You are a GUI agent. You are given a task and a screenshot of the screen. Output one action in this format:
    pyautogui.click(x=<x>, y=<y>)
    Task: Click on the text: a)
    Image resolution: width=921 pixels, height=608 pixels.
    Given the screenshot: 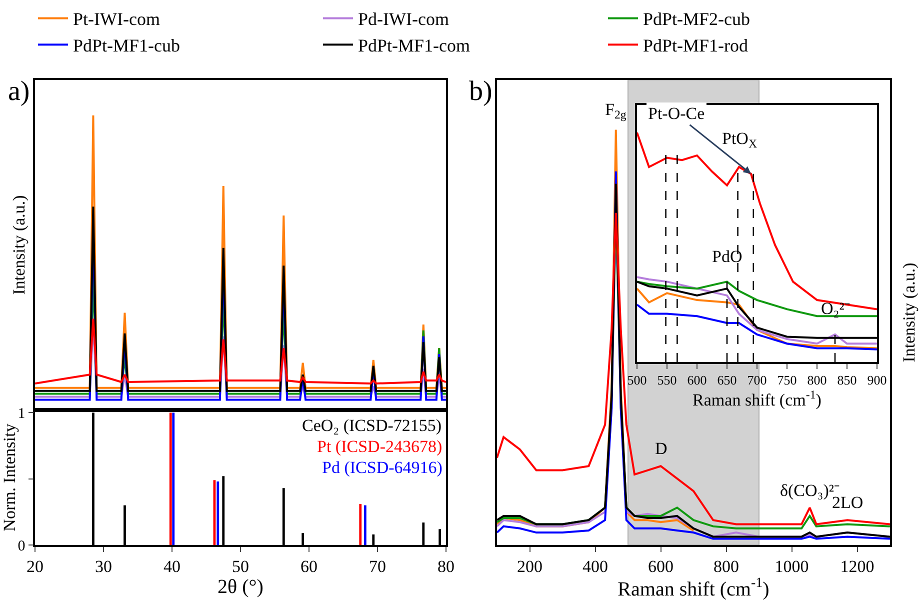 What is the action you would take?
    pyautogui.click(x=19, y=91)
    